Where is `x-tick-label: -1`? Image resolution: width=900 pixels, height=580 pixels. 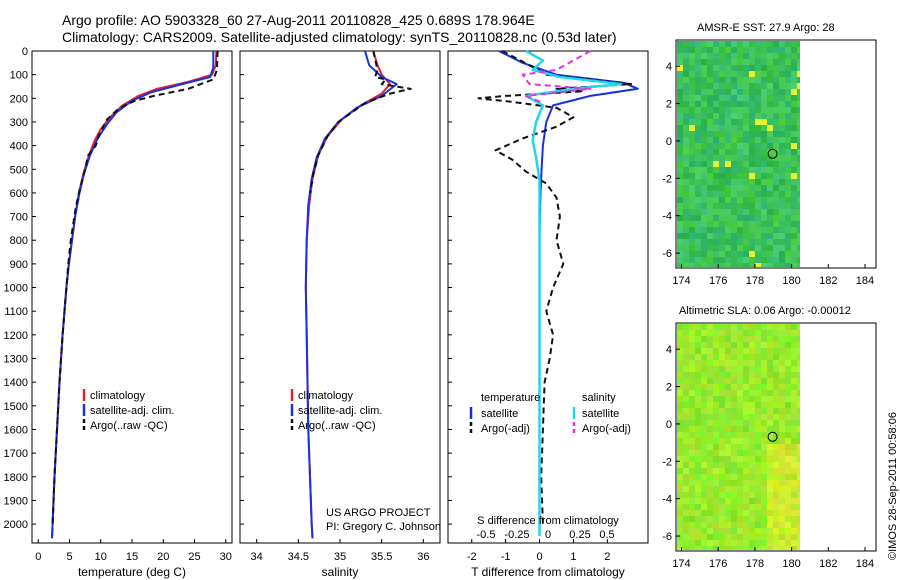 x-tick-label: -1 is located at coordinates (506, 557).